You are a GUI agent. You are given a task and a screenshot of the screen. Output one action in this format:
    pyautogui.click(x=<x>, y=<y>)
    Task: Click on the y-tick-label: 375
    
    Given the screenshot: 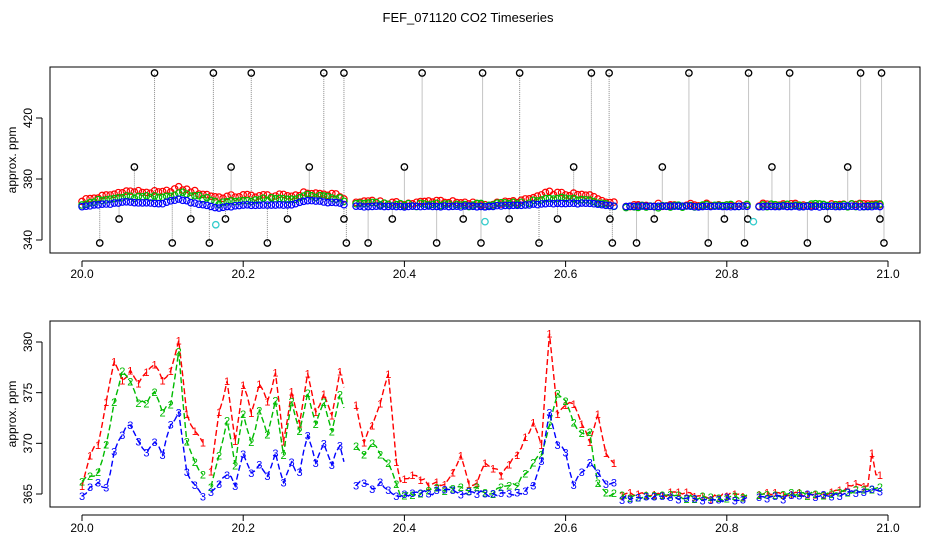 What is the action you would take?
    pyautogui.click(x=28, y=392)
    